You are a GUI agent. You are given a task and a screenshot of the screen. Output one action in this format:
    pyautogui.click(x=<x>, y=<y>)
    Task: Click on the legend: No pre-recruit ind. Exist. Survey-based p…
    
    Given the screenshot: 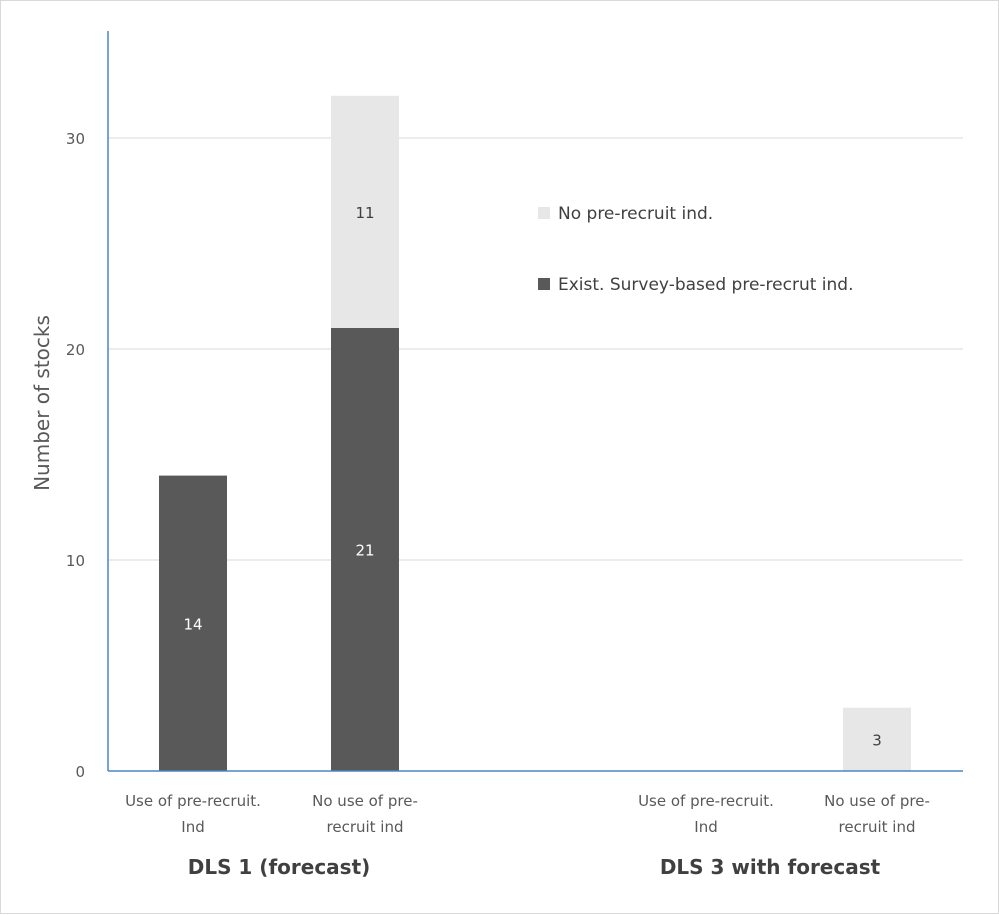 What is the action you would take?
    pyautogui.click(x=696, y=249)
    